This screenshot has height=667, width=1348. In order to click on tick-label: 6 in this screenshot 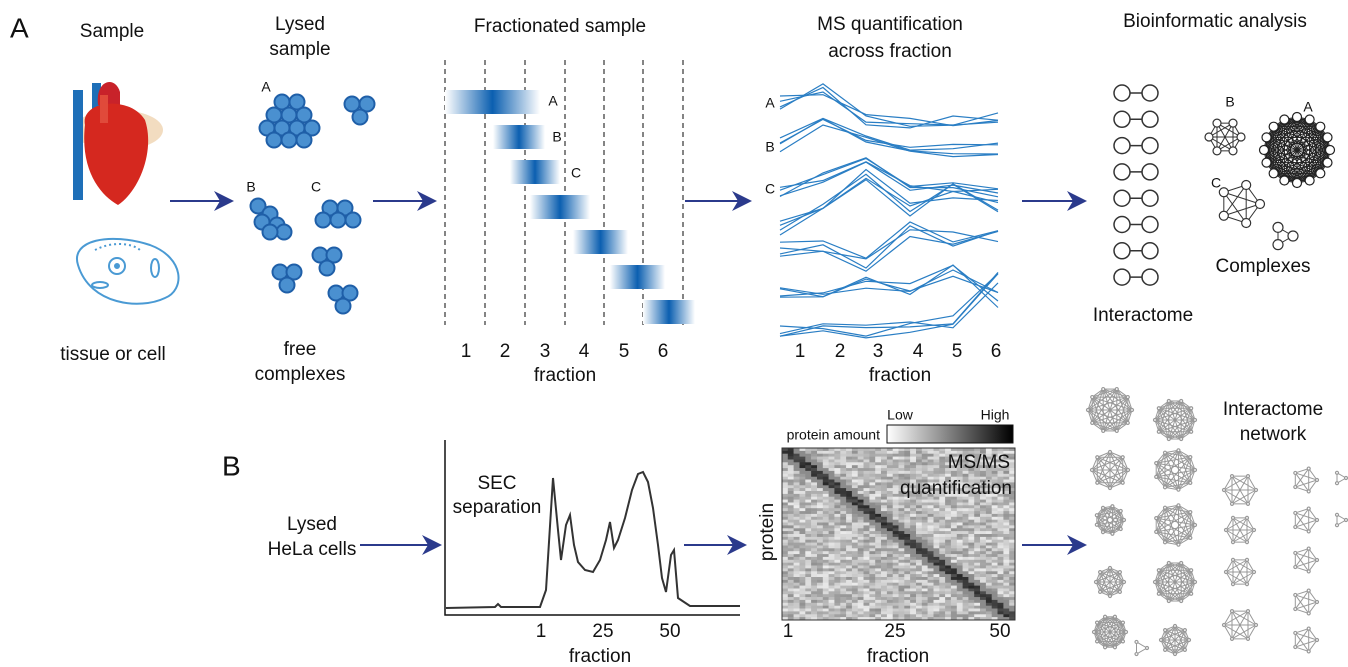, I will do `click(663, 351)`.